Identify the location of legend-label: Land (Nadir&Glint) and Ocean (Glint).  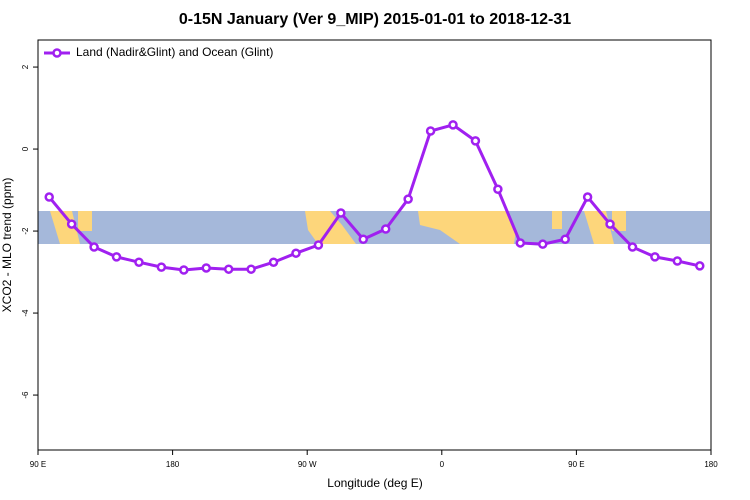
(174, 52).